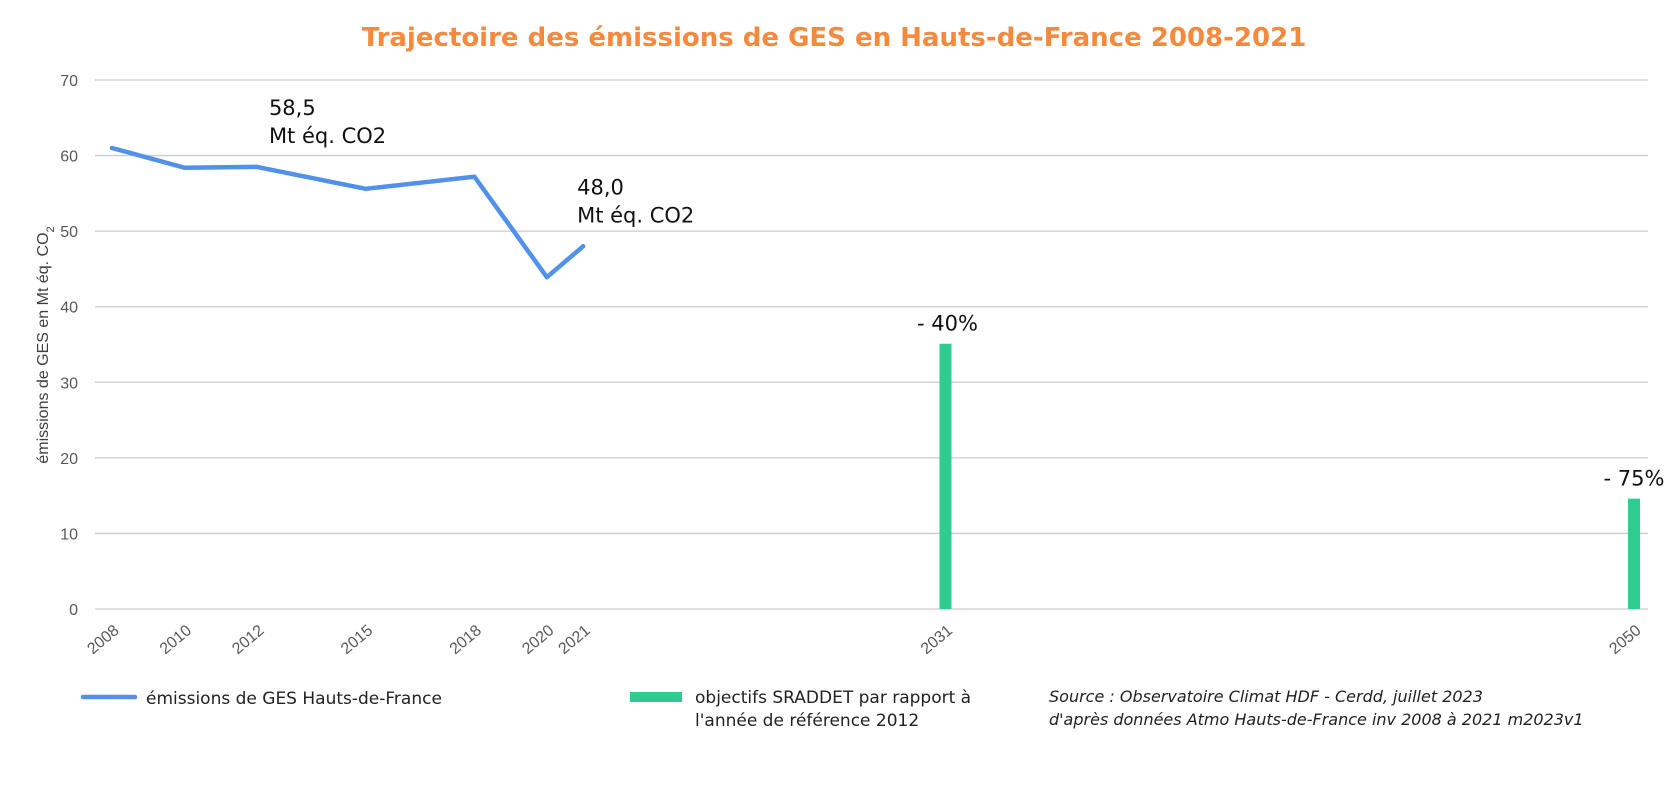 The height and width of the screenshot is (800, 1669). Describe the element at coordinates (937, 640) in the screenshot. I see `x-tick-label: 2031` at that location.